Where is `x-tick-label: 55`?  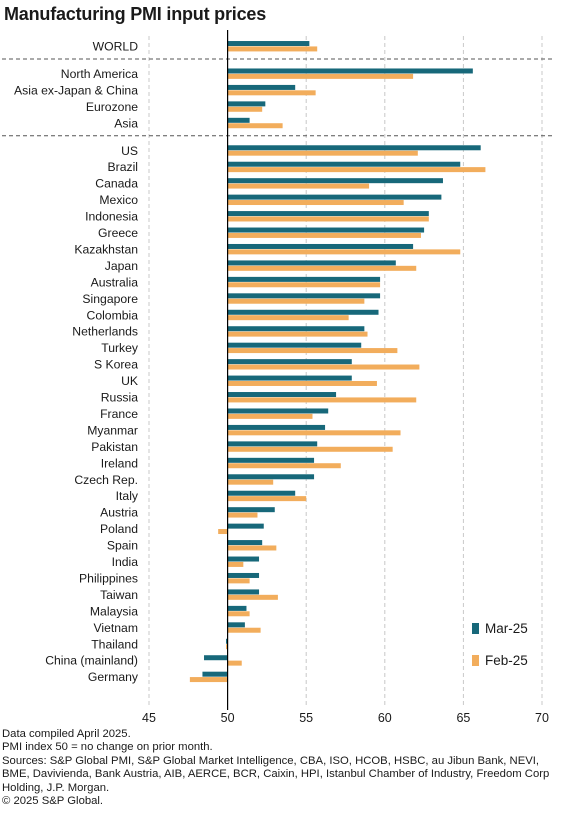 x-tick-label: 55 is located at coordinates (306, 718).